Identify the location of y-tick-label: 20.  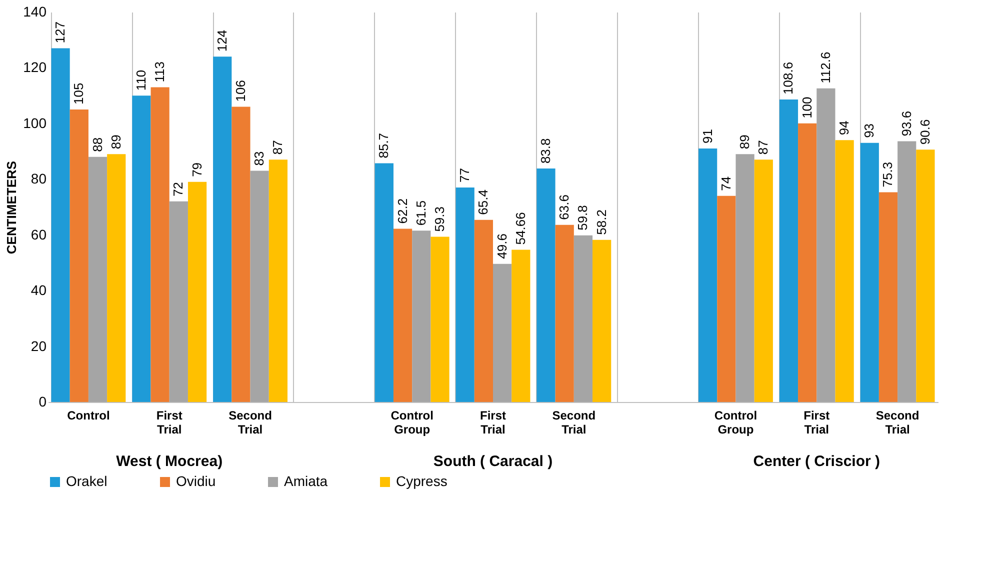
(38, 346).